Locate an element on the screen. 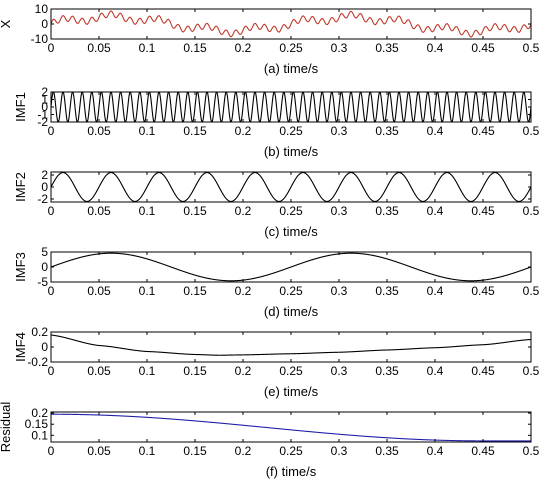 Image resolution: width=550 pixels, height=494 pixels. y-tick-label: -1 is located at coordinates (42, 115).